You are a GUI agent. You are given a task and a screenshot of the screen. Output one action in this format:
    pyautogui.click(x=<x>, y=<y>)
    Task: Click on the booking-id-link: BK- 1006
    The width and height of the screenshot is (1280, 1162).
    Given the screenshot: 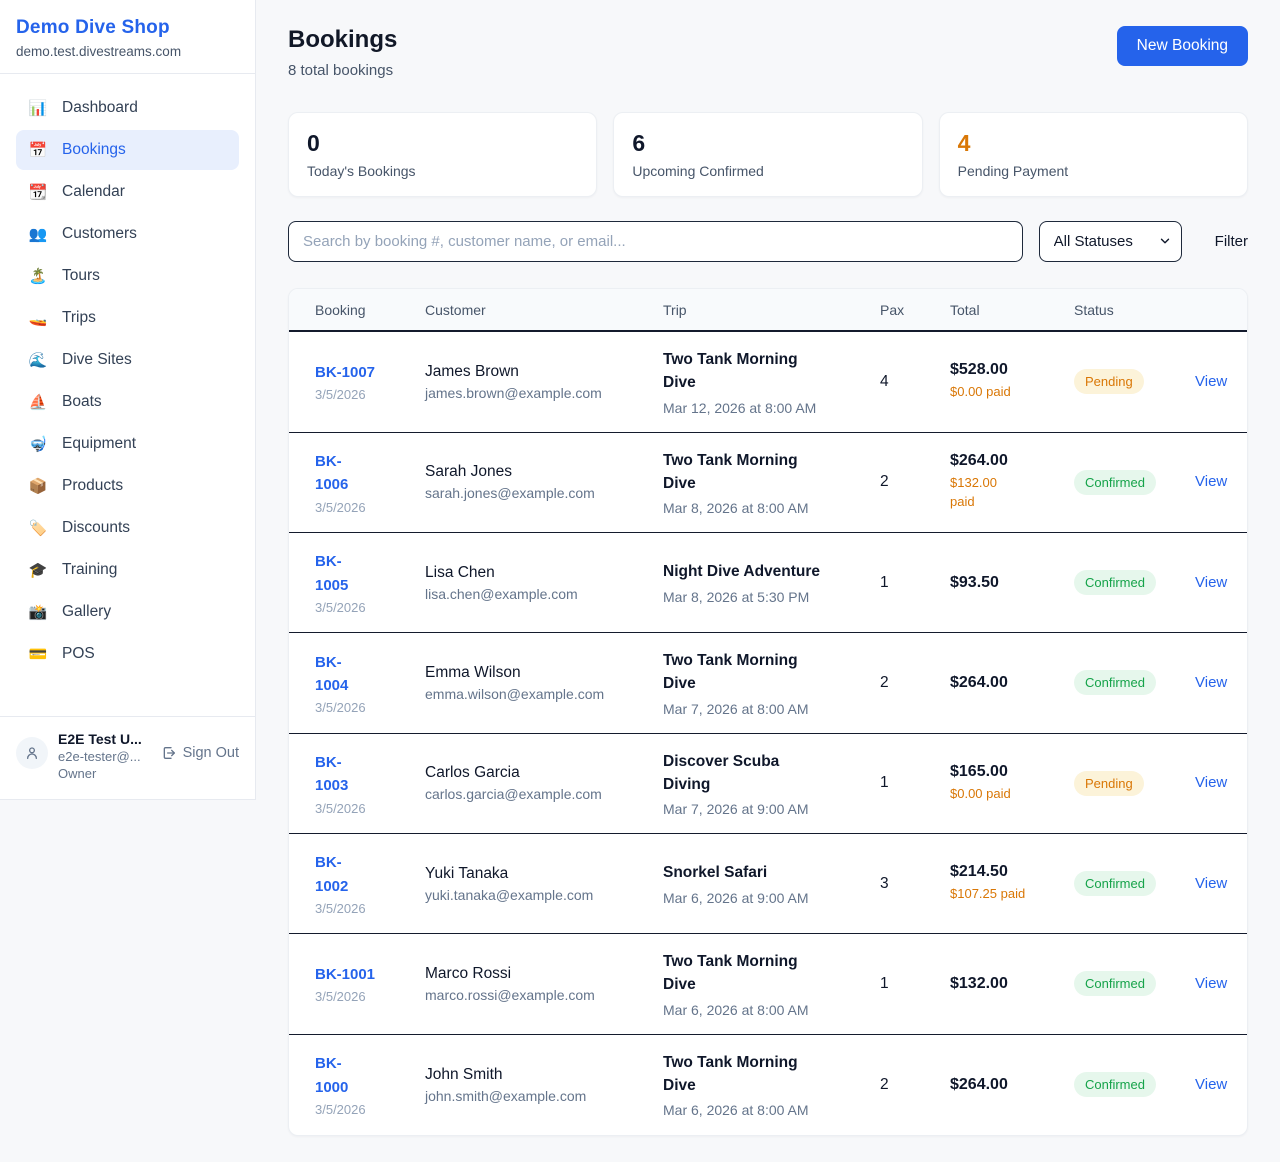 What is the action you would take?
    pyautogui.click(x=332, y=473)
    